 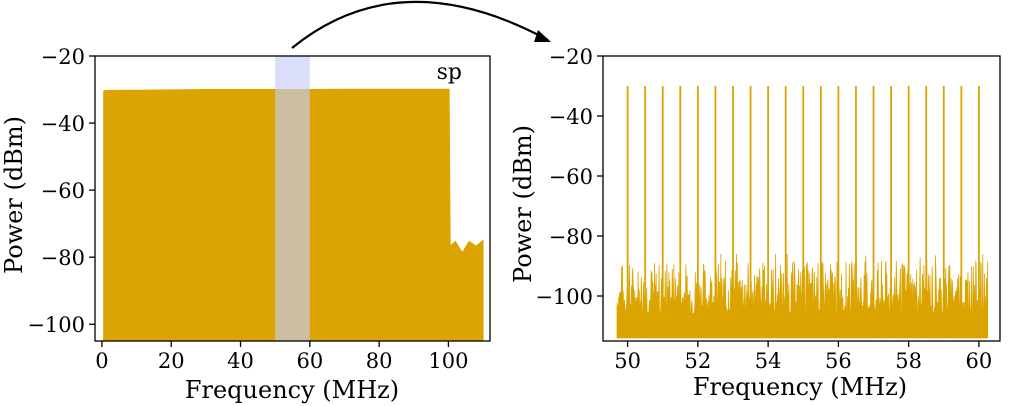 What do you see at coordinates (571, 57) in the screenshot?
I see `right-ytick-label: −20` at bounding box center [571, 57].